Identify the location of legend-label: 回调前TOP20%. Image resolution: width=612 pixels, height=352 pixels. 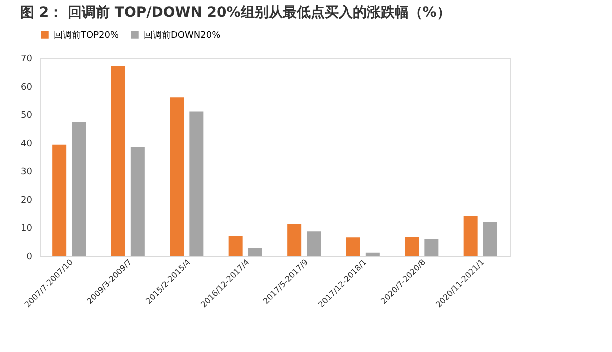
(87, 35).